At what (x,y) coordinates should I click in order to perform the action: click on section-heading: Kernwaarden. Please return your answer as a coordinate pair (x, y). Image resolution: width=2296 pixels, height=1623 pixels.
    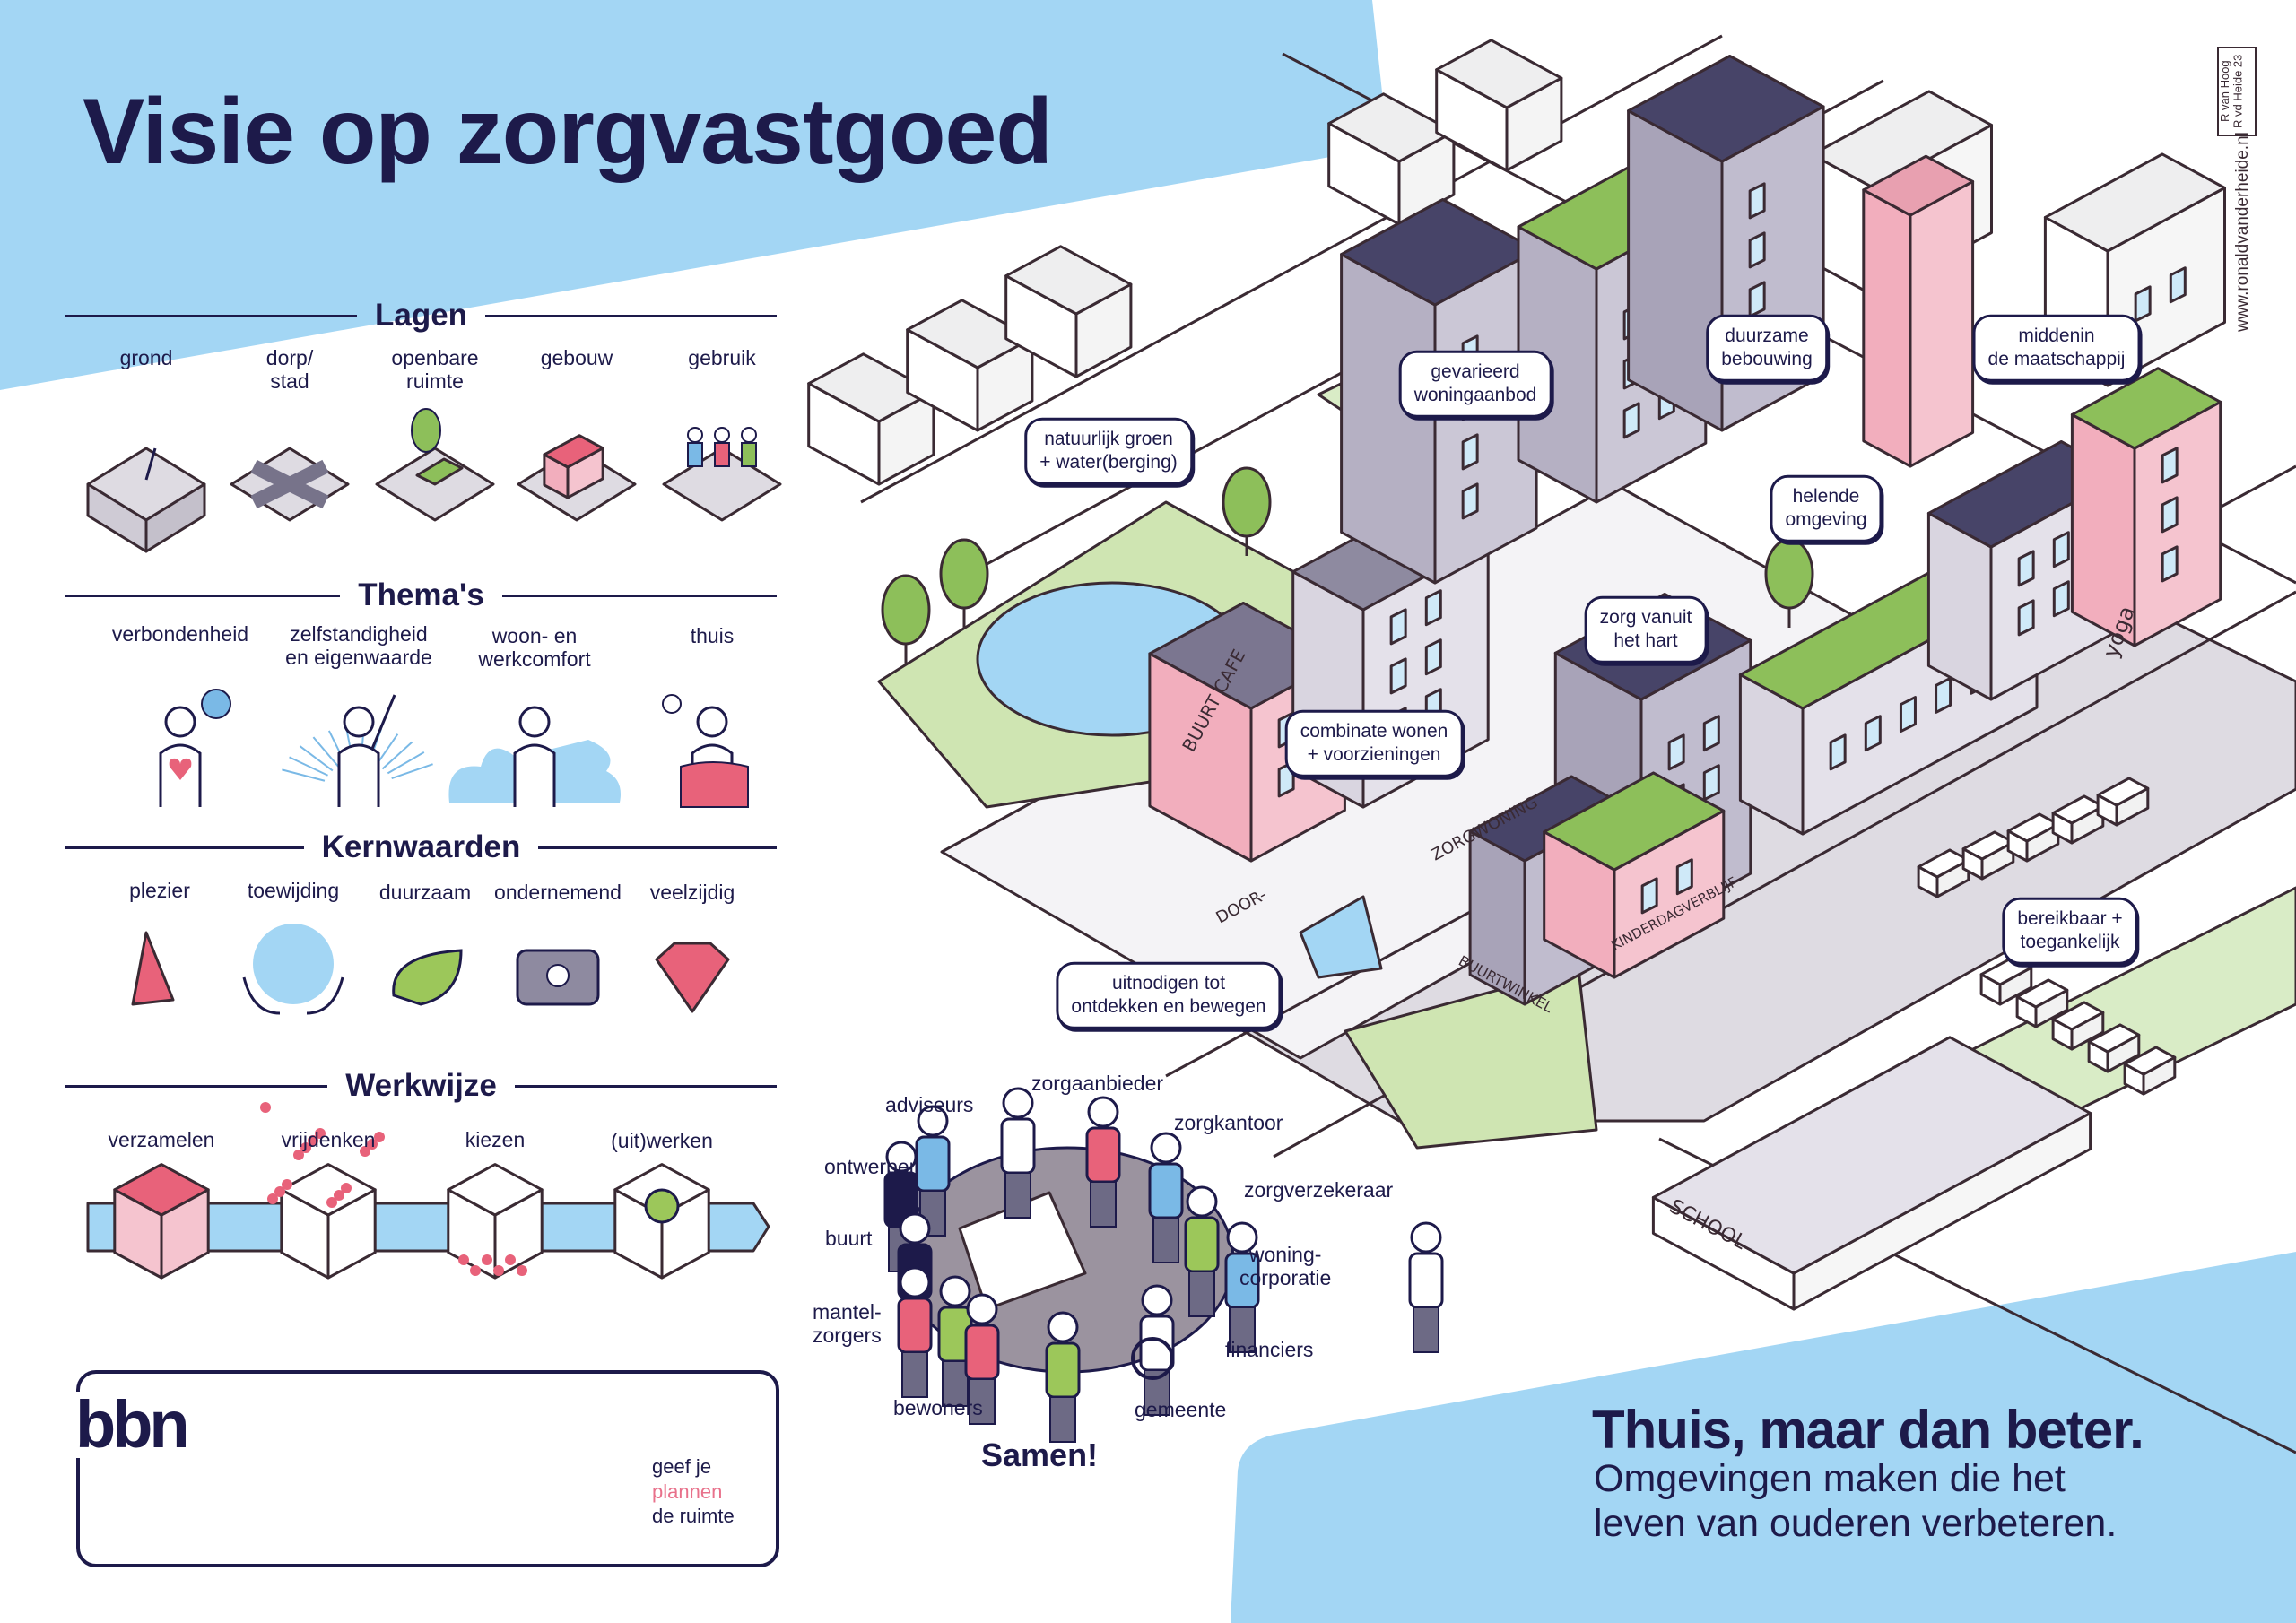
    Looking at the image, I should click on (421, 846).